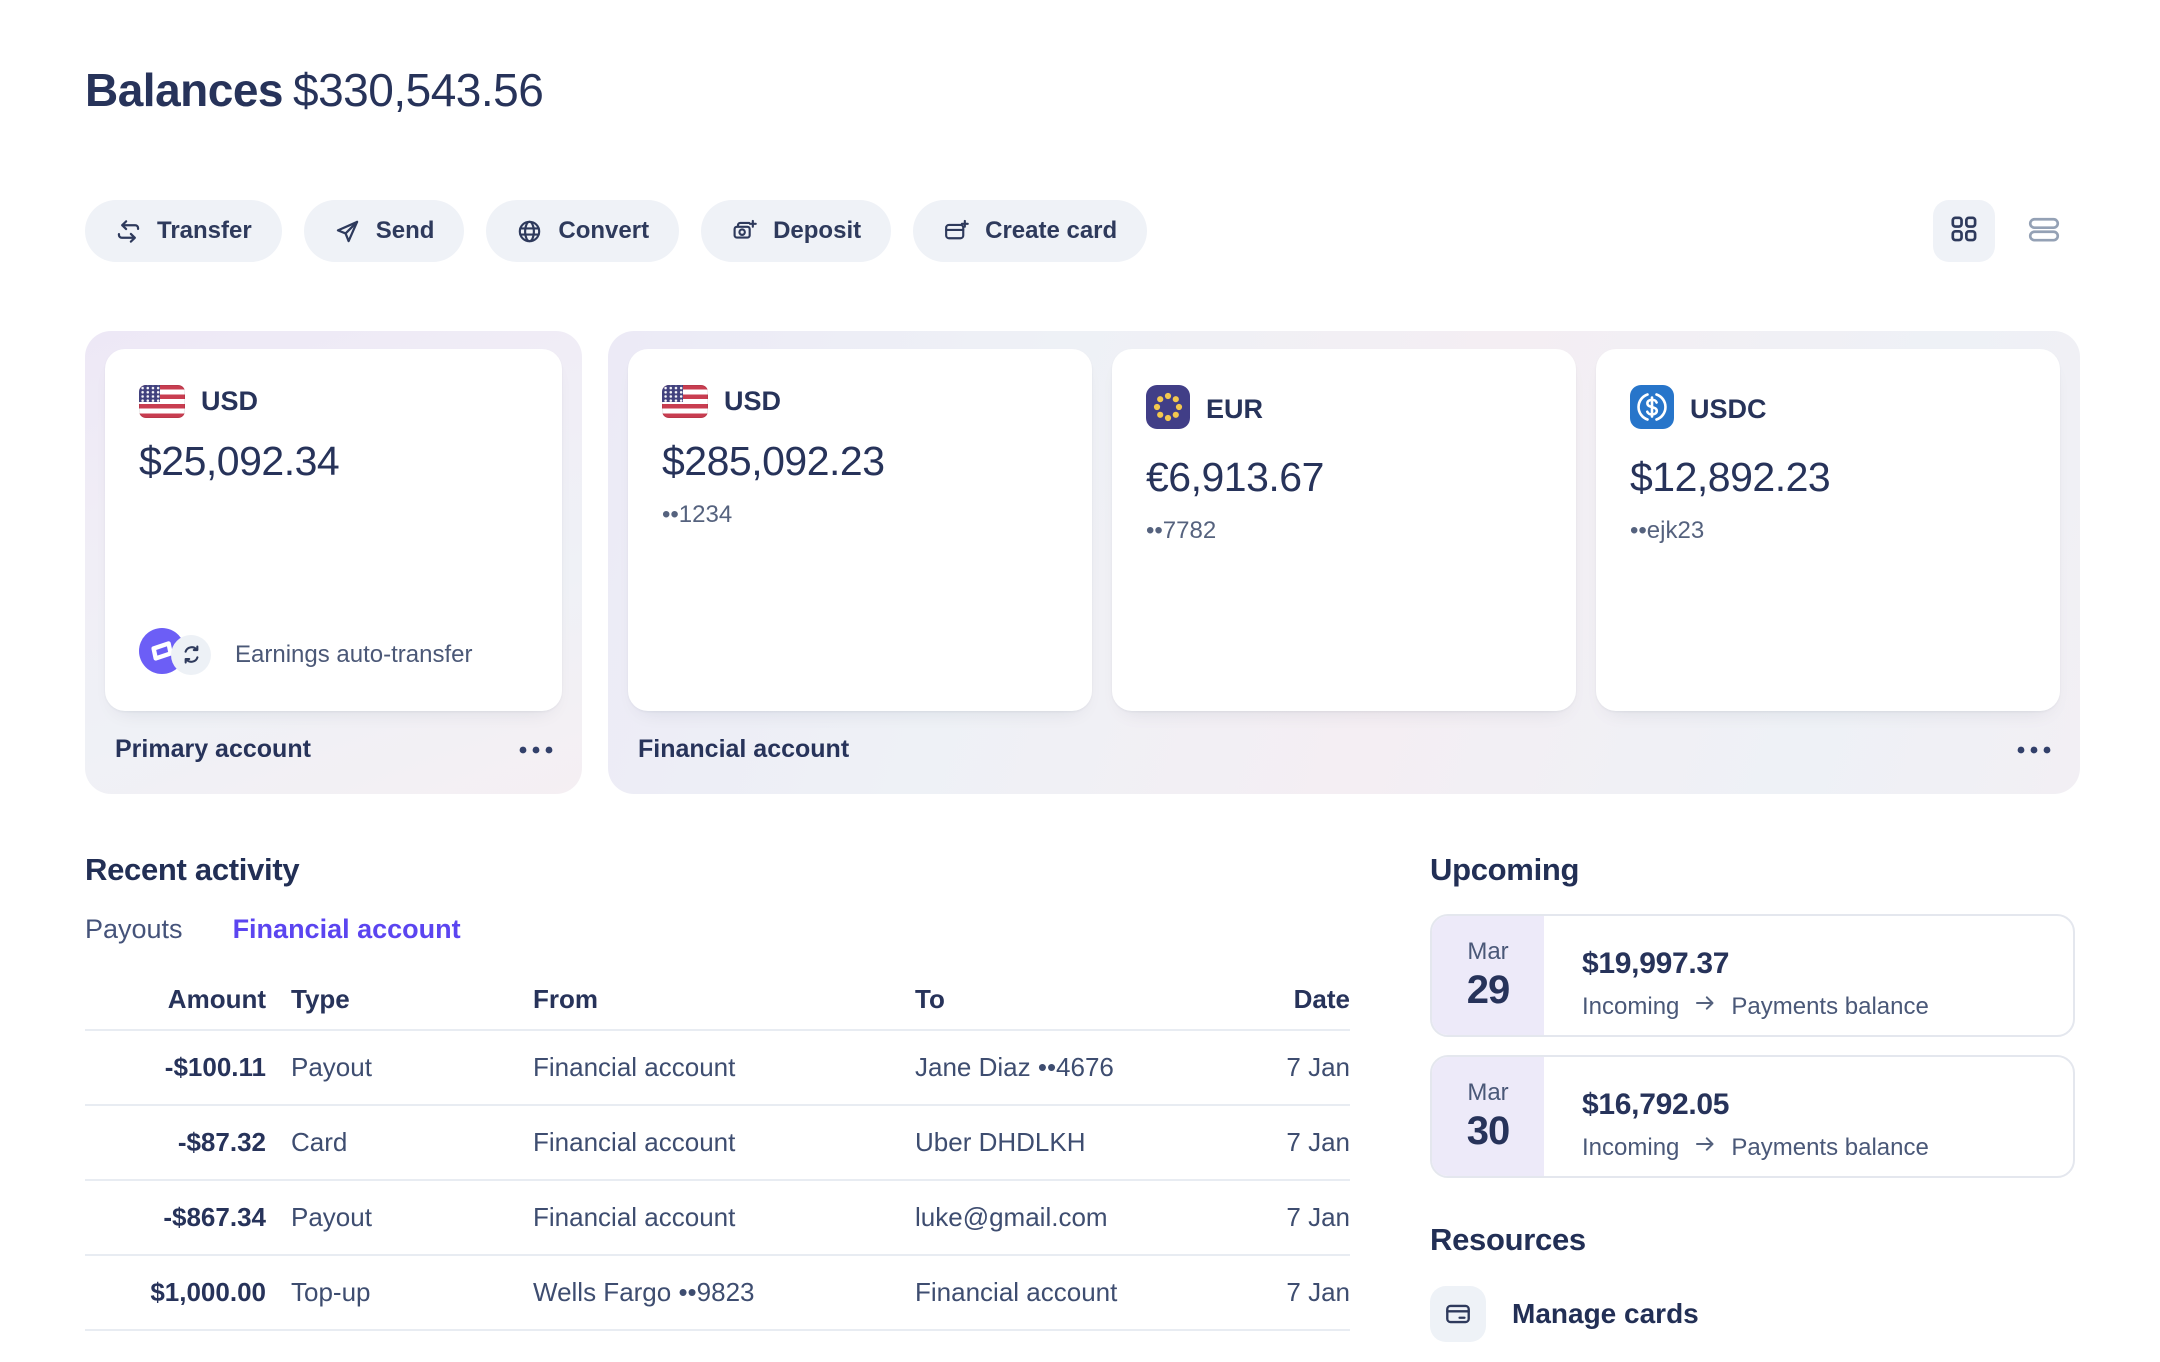  Describe the element at coordinates (583, 231) in the screenshot. I see `convert-button: Convert` at that location.